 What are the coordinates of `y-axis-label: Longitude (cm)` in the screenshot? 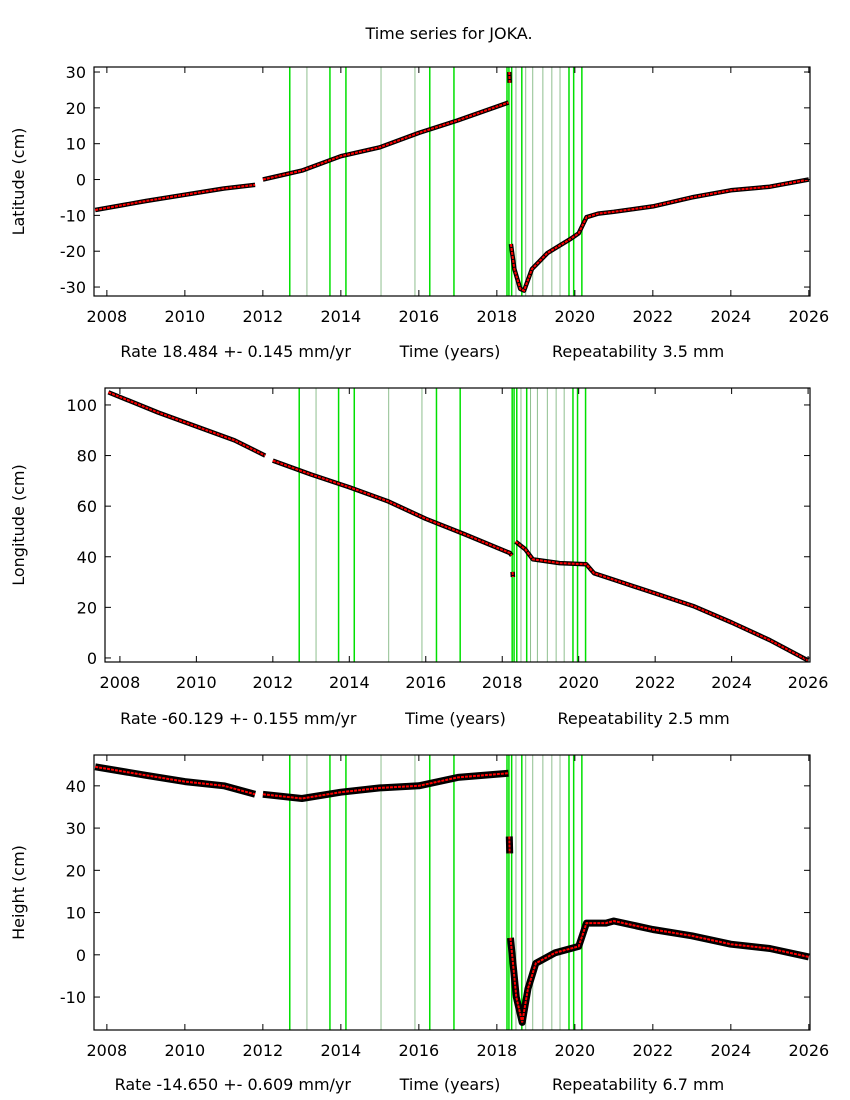 It's located at (18, 525).